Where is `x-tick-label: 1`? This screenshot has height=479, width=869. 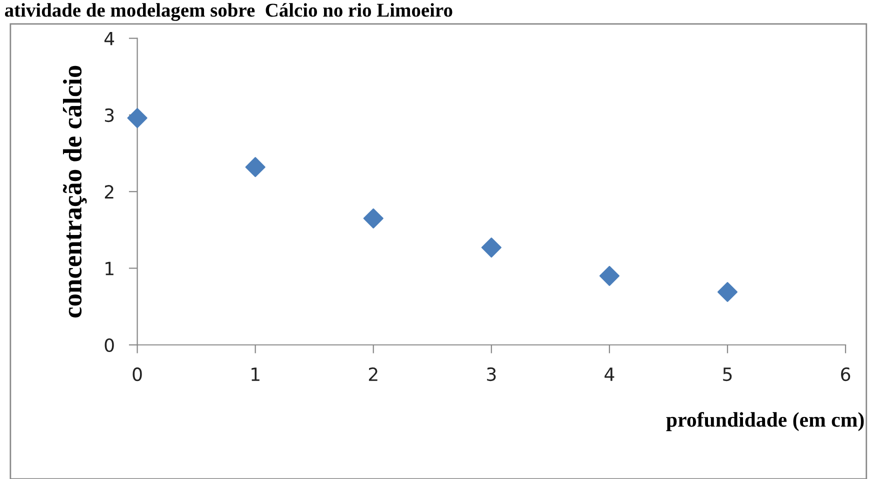
x-tick-label: 1 is located at coordinates (256, 374).